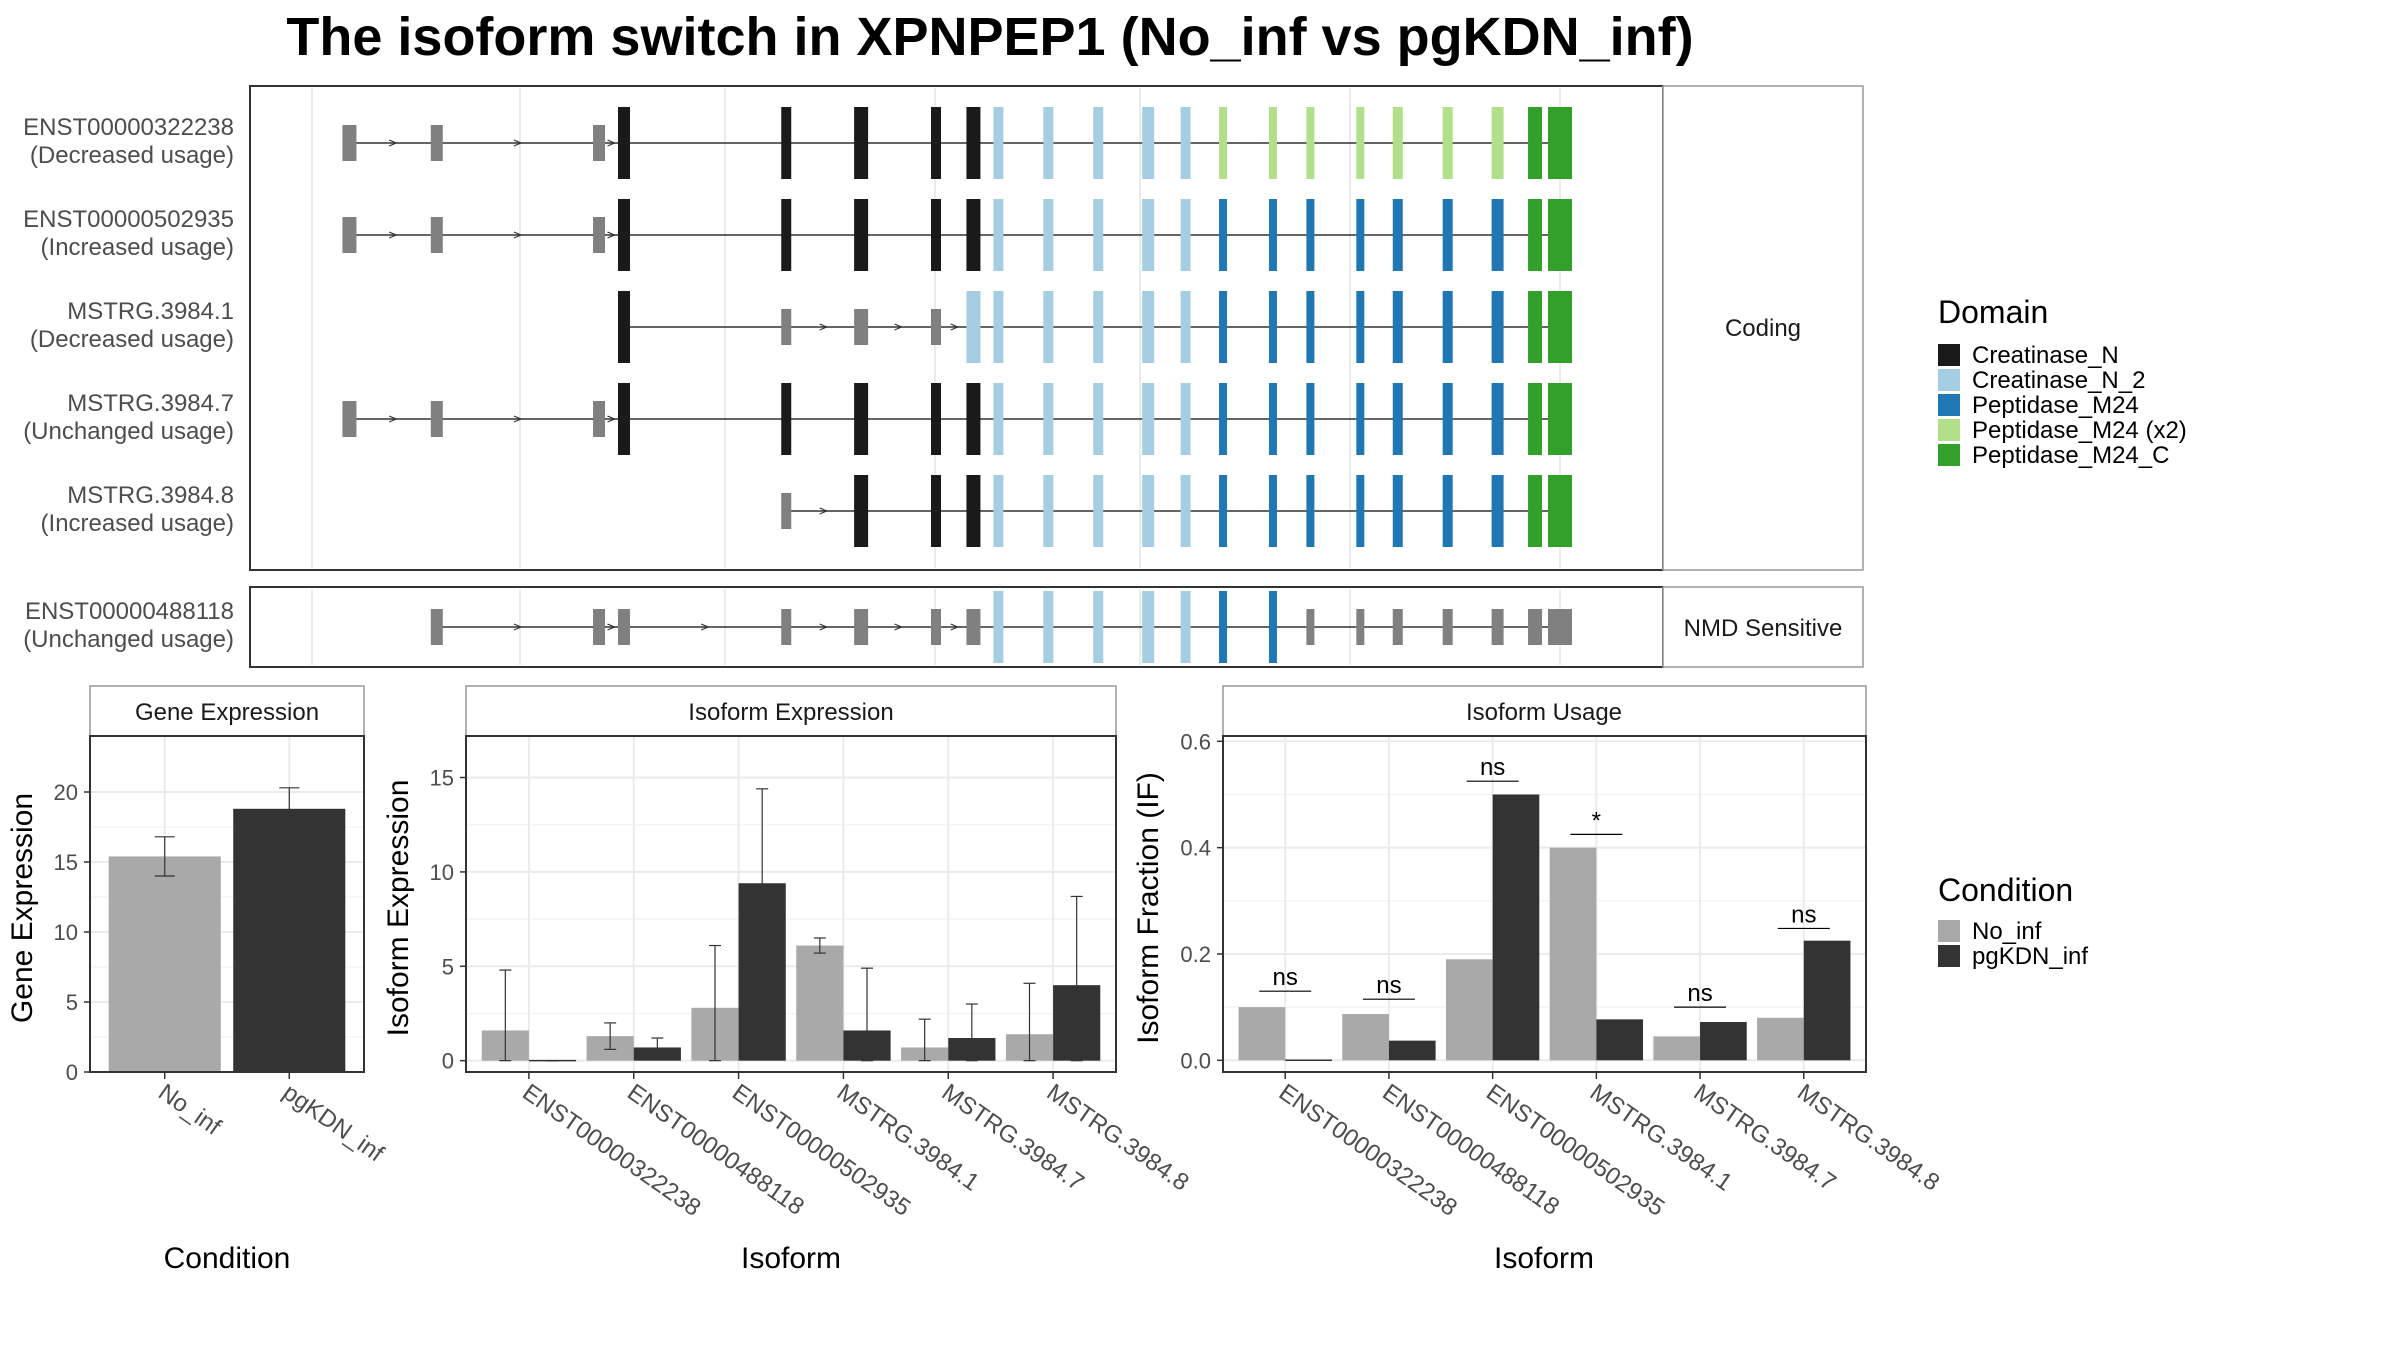  I want to click on nmd-strip-label: NMD Sensitive, so click(1763, 628).